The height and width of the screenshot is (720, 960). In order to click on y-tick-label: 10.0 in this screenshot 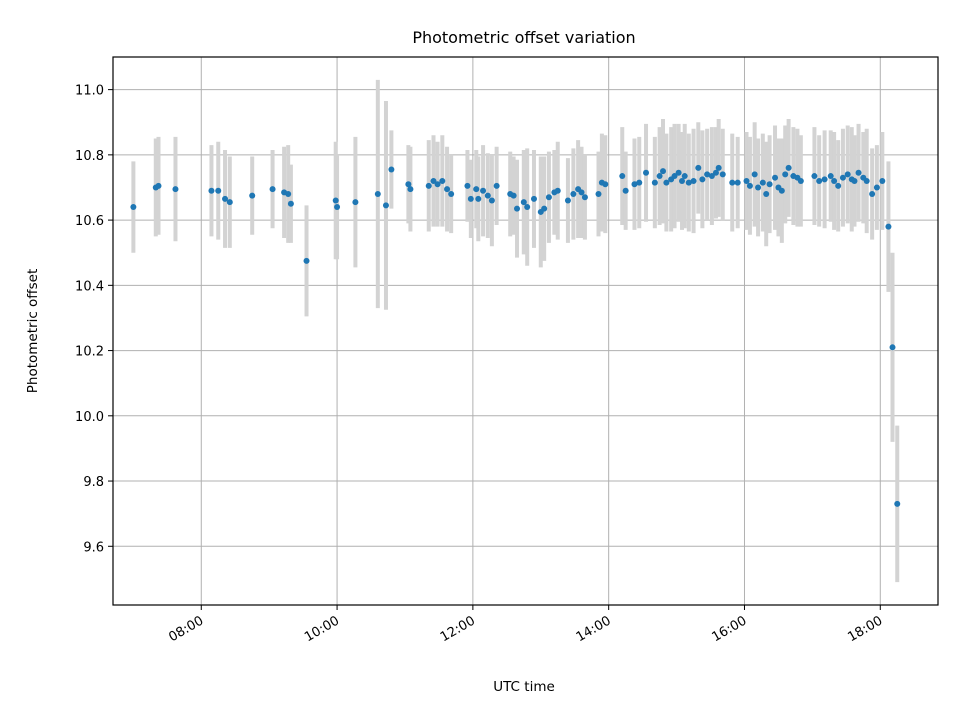, I will do `click(89, 417)`.